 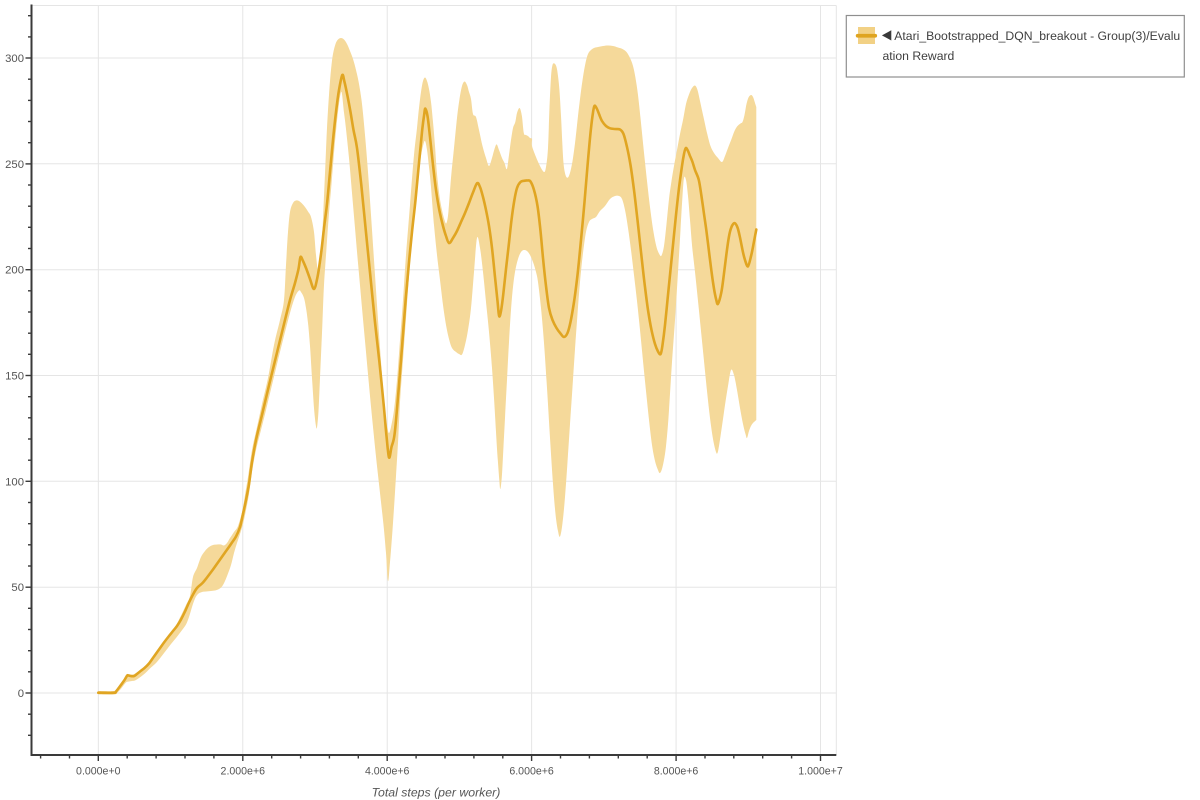 I want to click on svg-text: 200, so click(x=14, y=271).